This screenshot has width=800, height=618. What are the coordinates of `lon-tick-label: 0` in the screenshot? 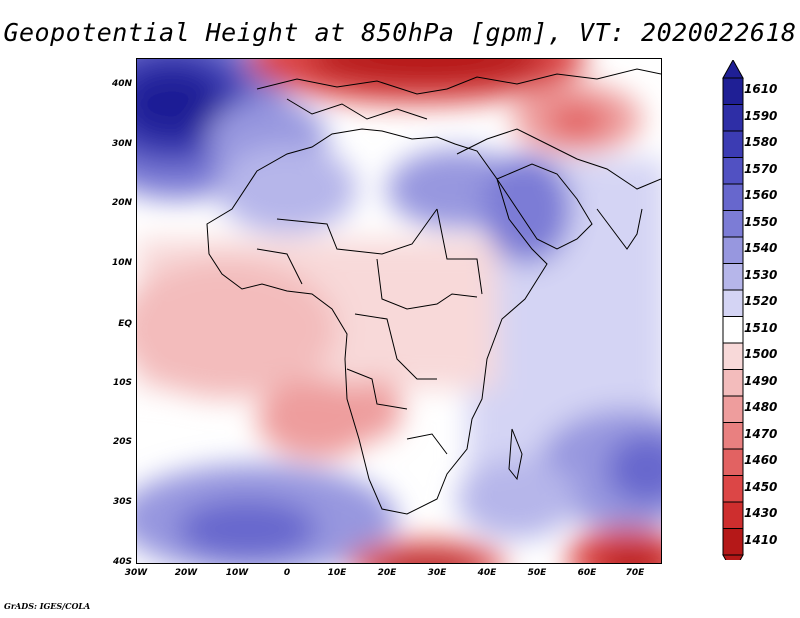 It's located at (287, 573).